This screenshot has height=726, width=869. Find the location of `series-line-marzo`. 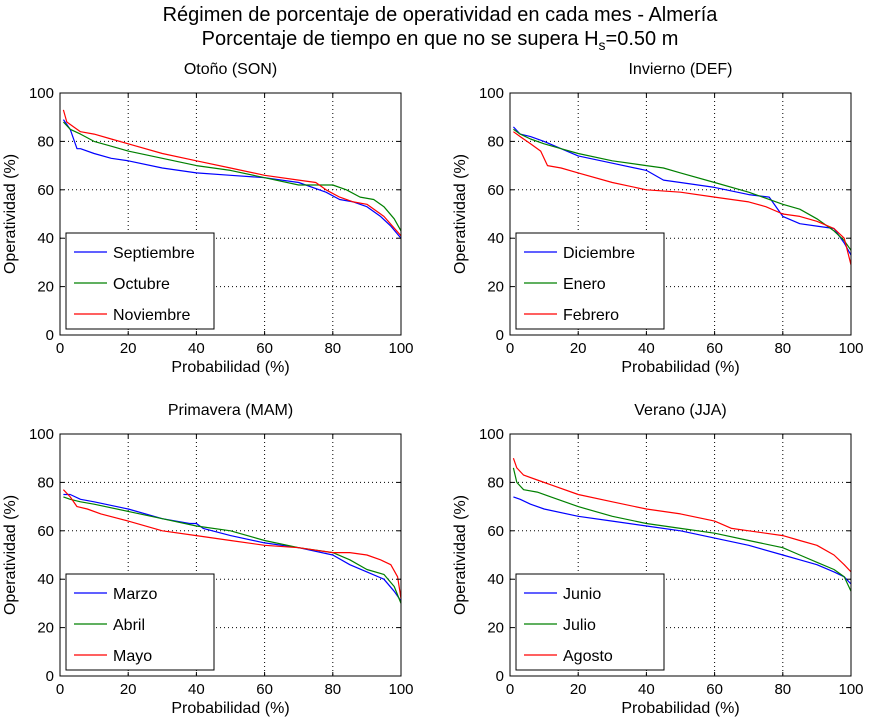

series-line-marzo is located at coordinates (232, 547).